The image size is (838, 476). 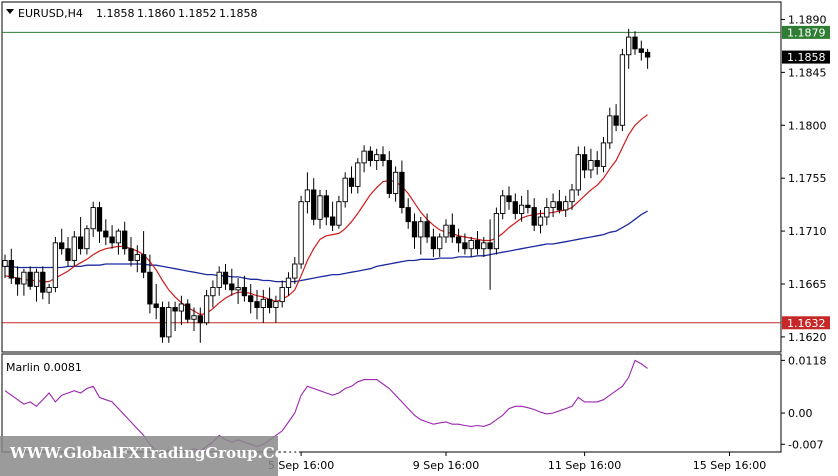 I want to click on price-tick-label: 1.1800, so click(x=807, y=125).